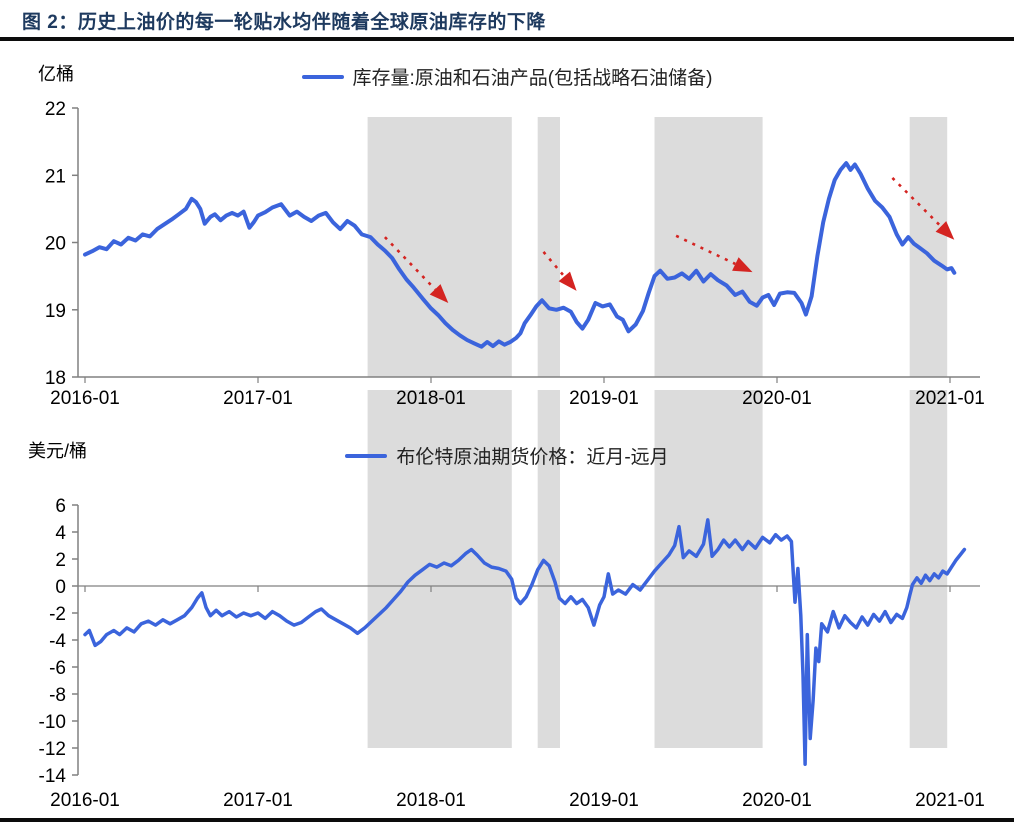 The width and height of the screenshot is (1014, 829). Describe the element at coordinates (60, 533) in the screenshot. I see `bottom-y-tick-label: 4` at that location.